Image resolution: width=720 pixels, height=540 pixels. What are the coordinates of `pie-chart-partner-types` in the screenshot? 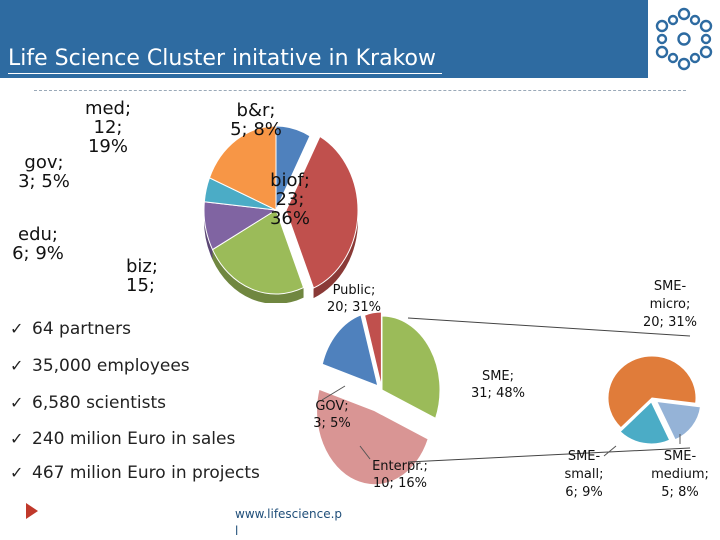 It's located at (378, 398).